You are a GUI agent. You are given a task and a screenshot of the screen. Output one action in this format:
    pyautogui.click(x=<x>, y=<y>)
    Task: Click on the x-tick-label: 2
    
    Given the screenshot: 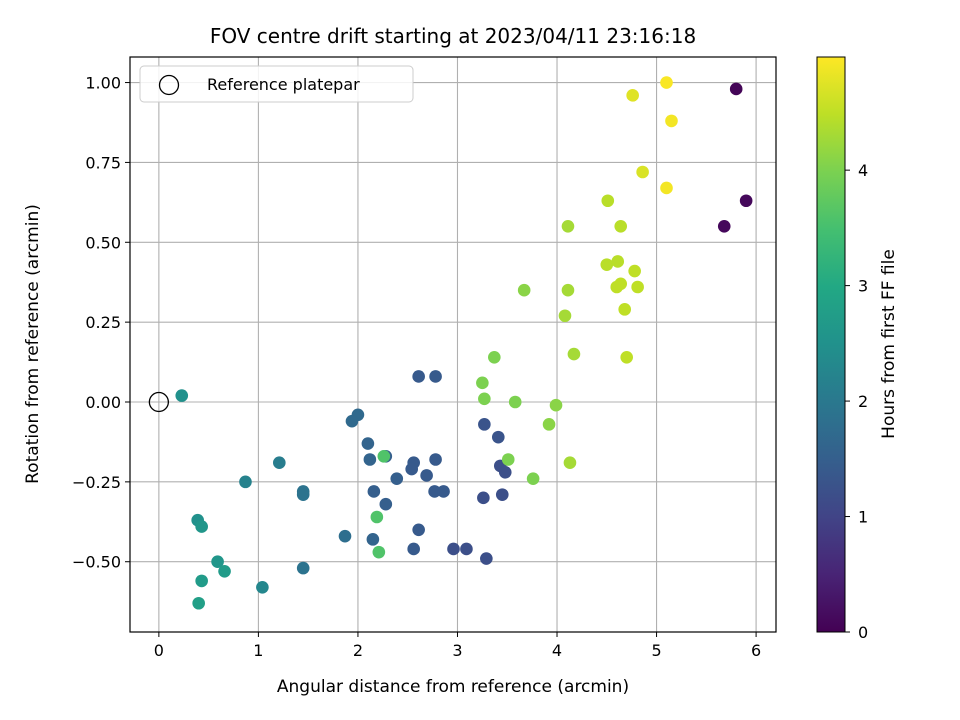 What is the action you would take?
    pyautogui.click(x=358, y=650)
    